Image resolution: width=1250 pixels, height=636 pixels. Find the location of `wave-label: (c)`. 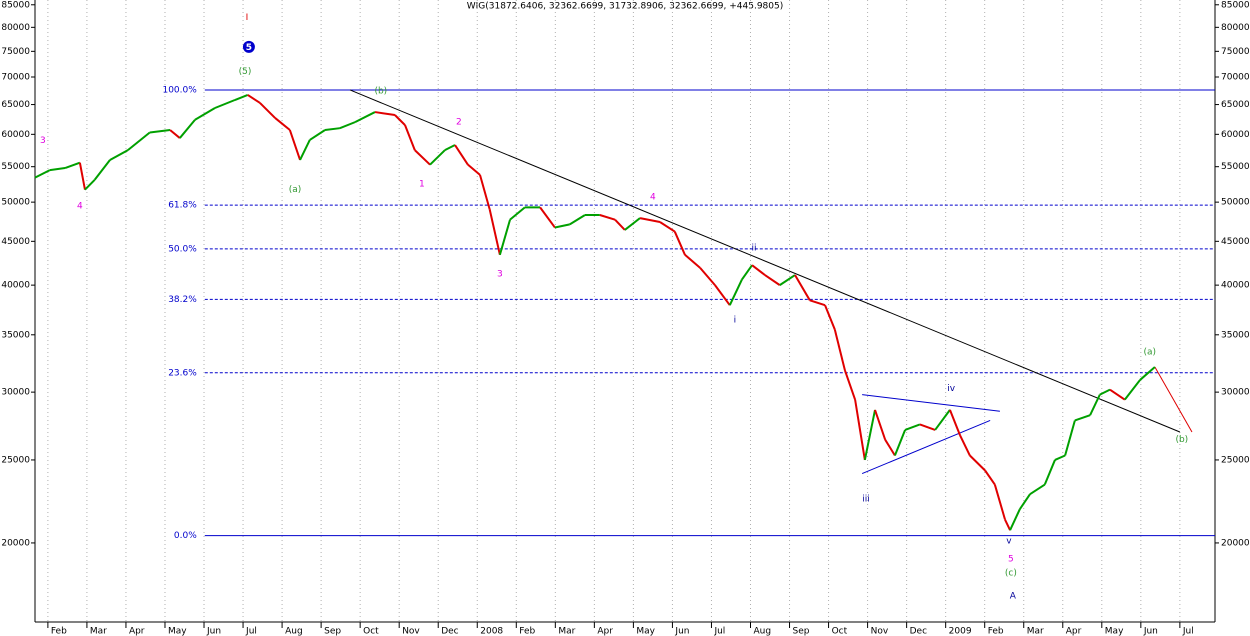

wave-label: (c) is located at coordinates (1011, 574).